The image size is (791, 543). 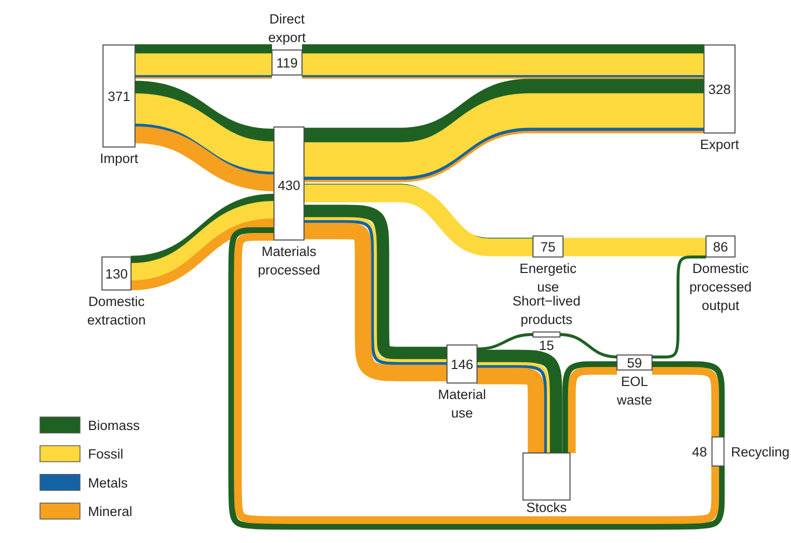 What do you see at coordinates (287, 28) in the screenshot?
I see `category-label: Direct export` at bounding box center [287, 28].